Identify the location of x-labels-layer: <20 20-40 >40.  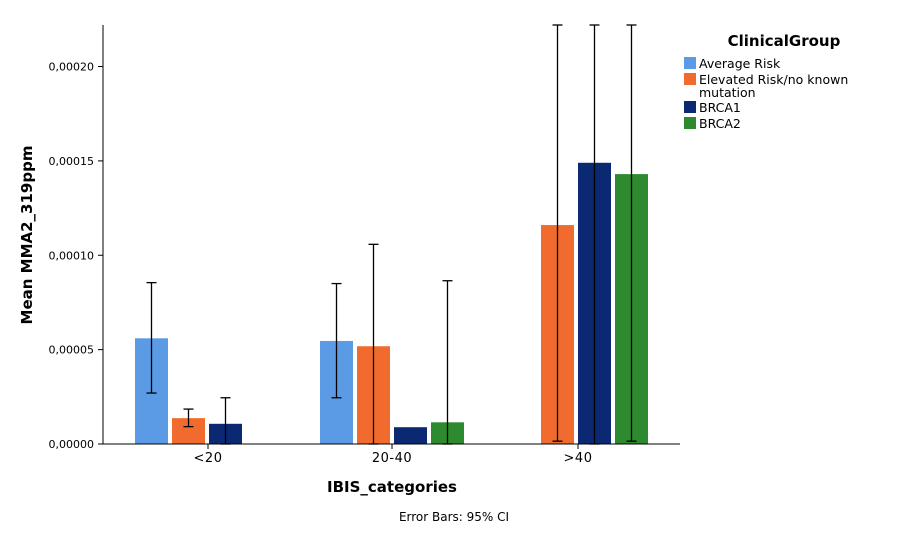
(393, 455).